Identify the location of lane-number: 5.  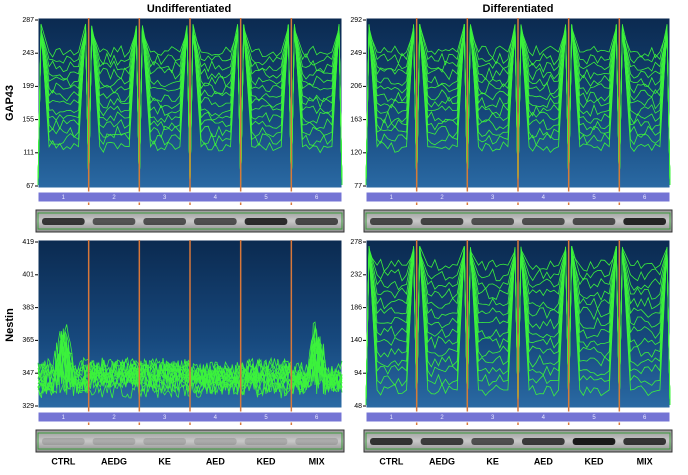
(594, 418).